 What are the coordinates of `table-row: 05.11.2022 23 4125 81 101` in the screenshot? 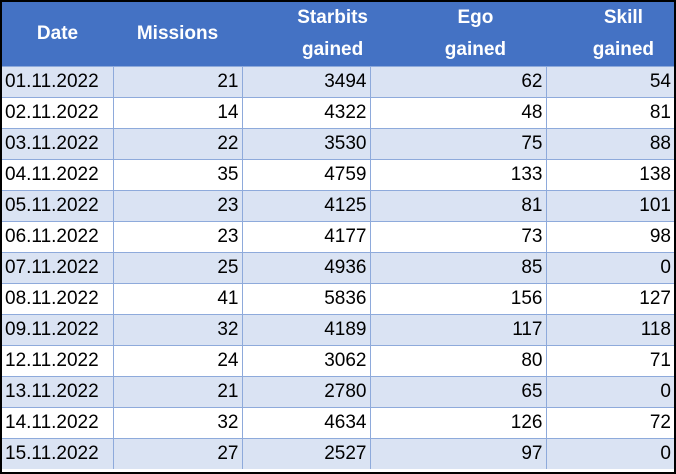 It's located at (338, 206).